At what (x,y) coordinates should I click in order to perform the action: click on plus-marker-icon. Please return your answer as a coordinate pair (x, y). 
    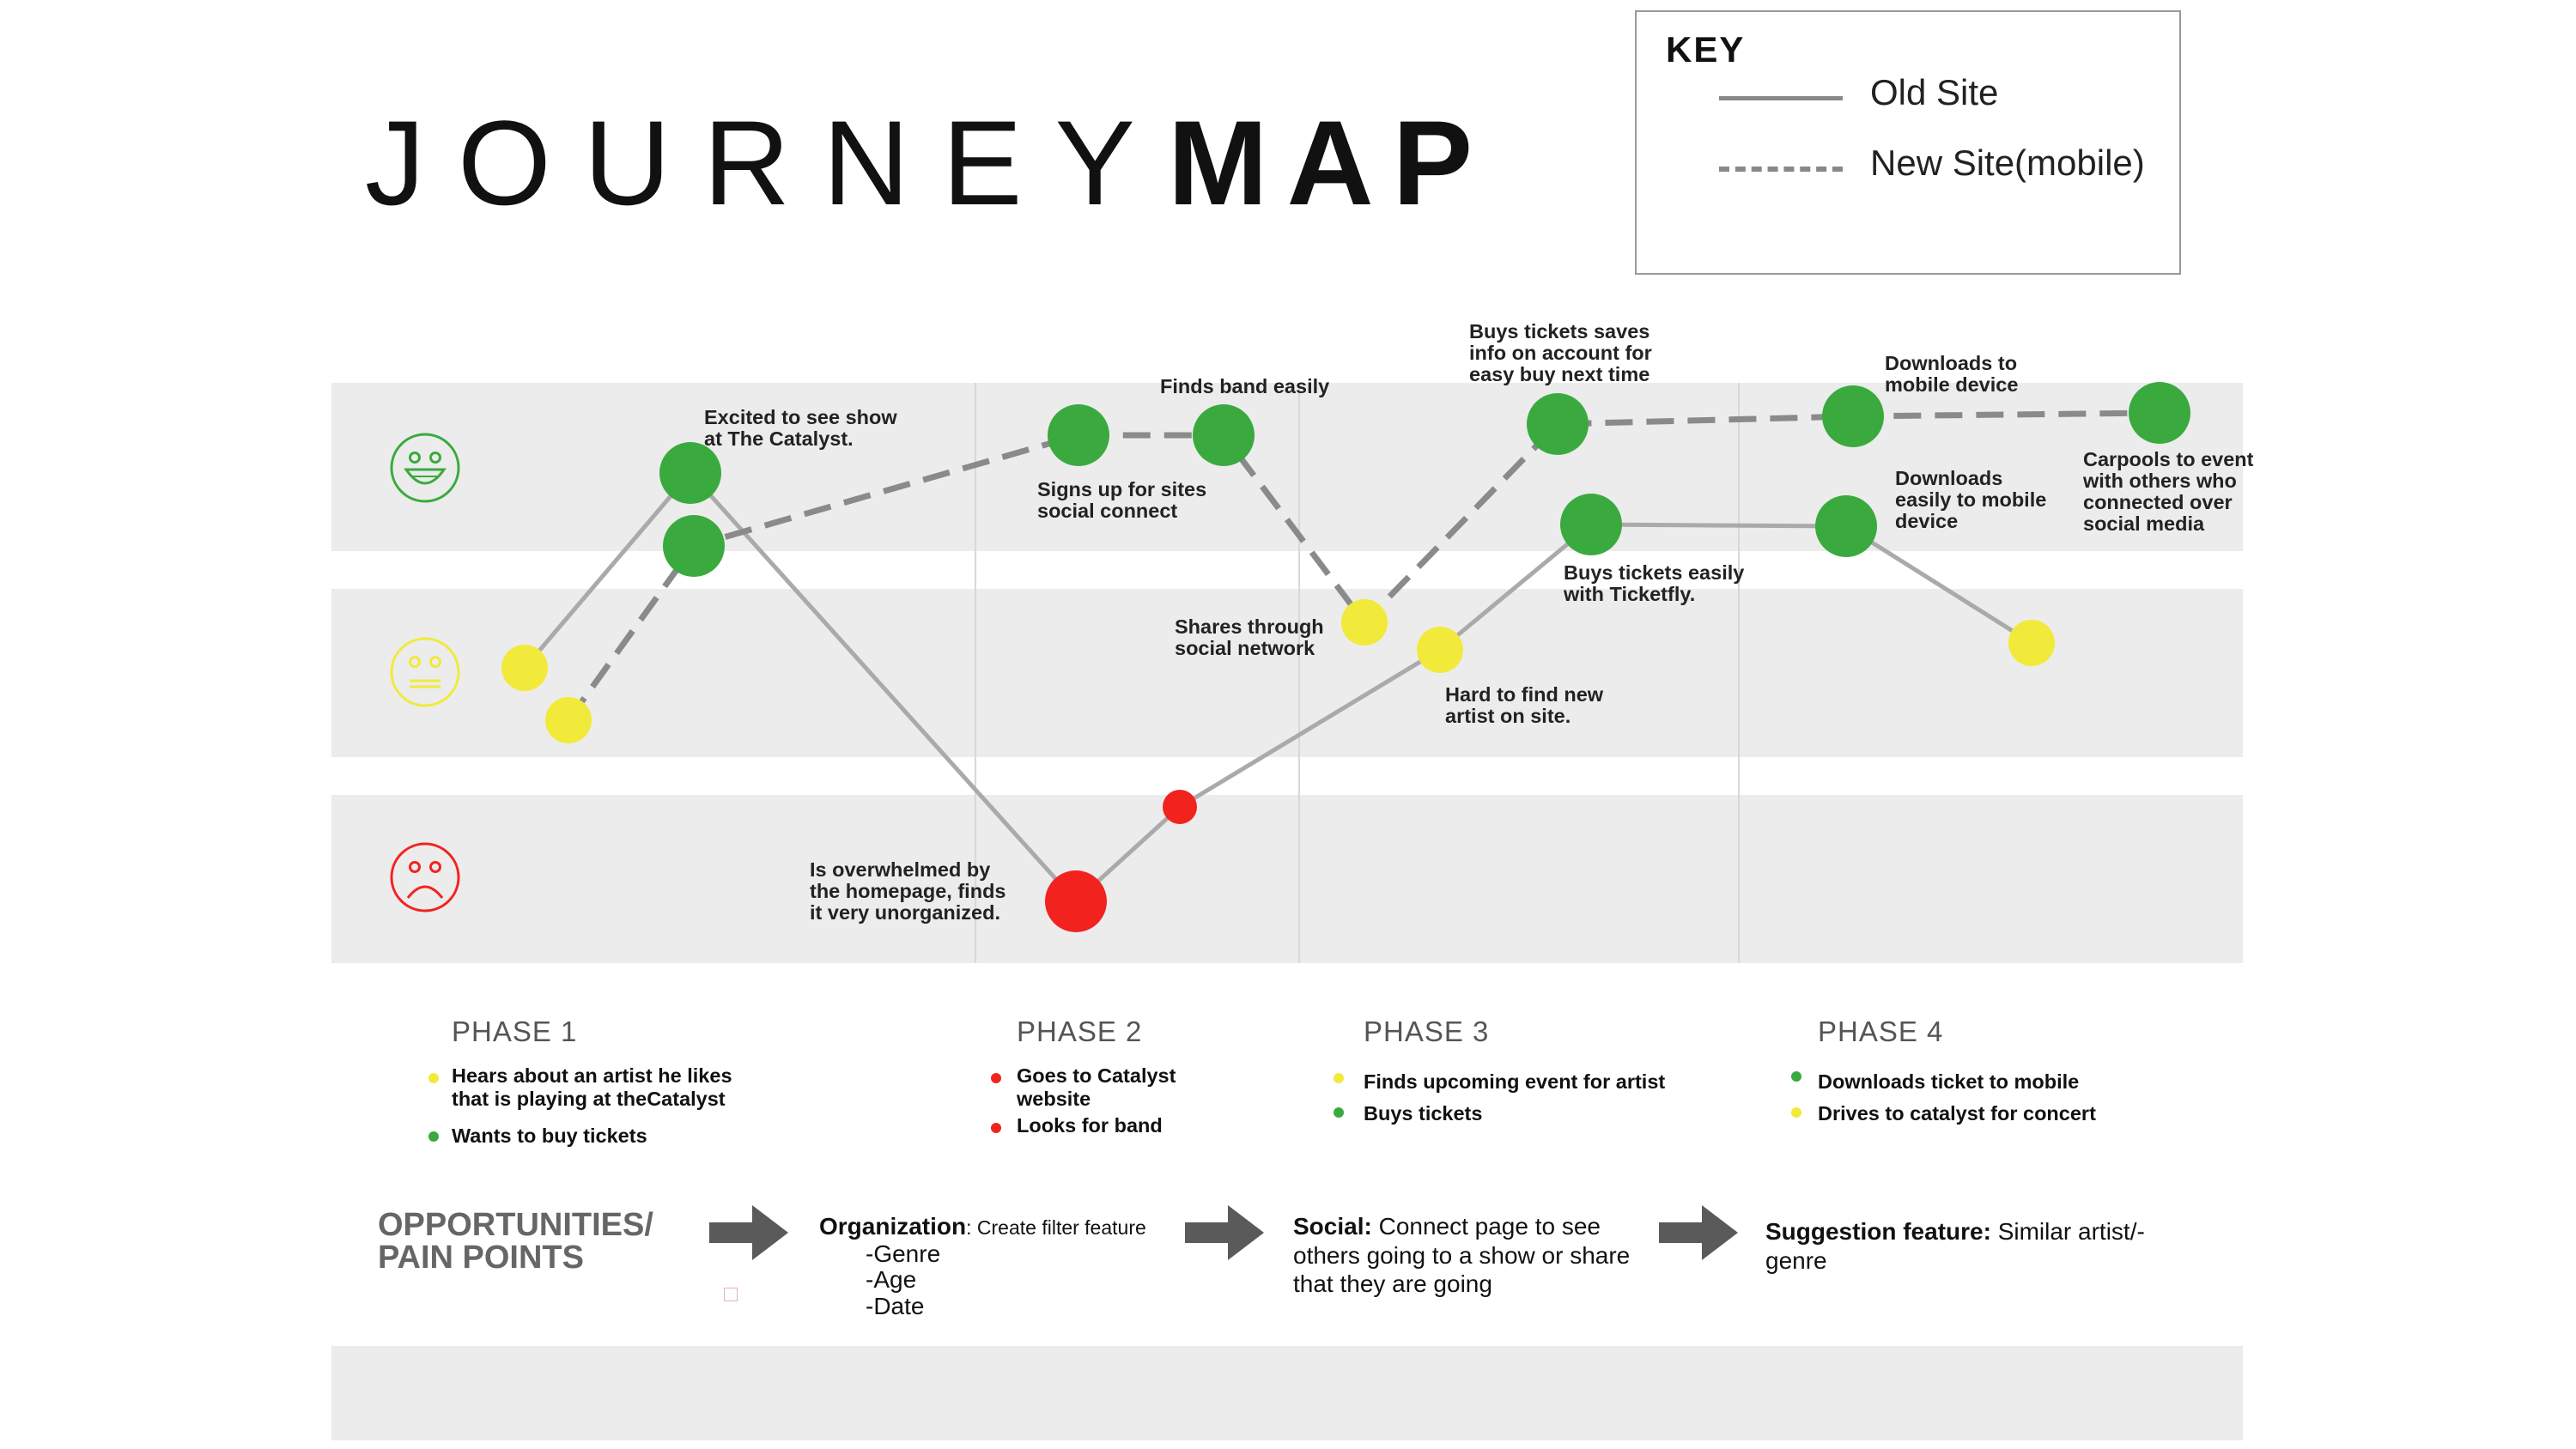
    Looking at the image, I should click on (731, 1294).